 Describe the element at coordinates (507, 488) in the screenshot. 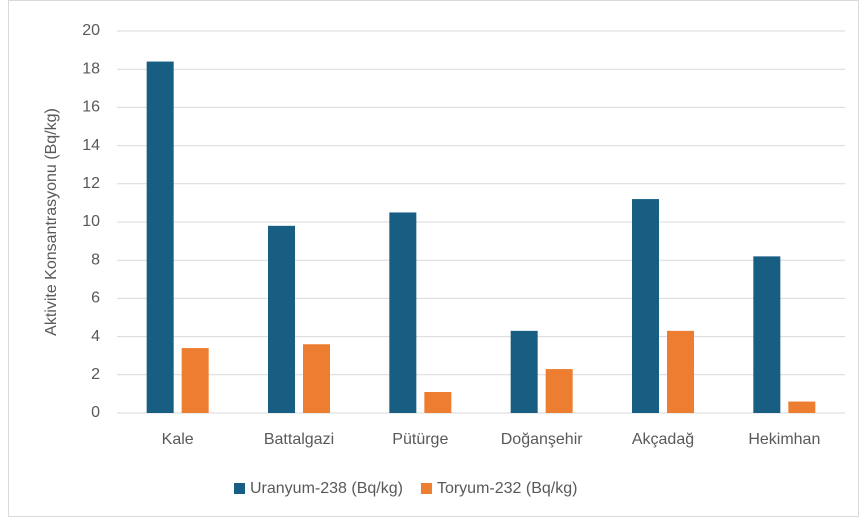

I see `legend-label: Toryum-232 (Bq/kg)` at that location.